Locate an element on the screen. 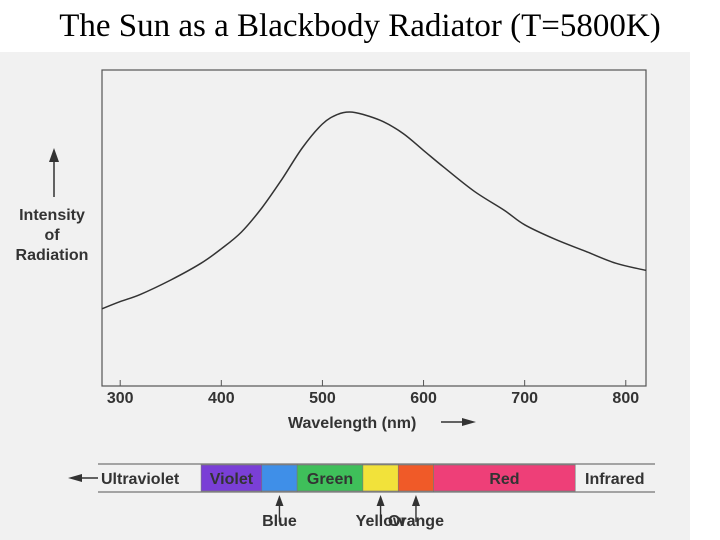  spectrum-band-label-red: Red is located at coordinates (504, 479).